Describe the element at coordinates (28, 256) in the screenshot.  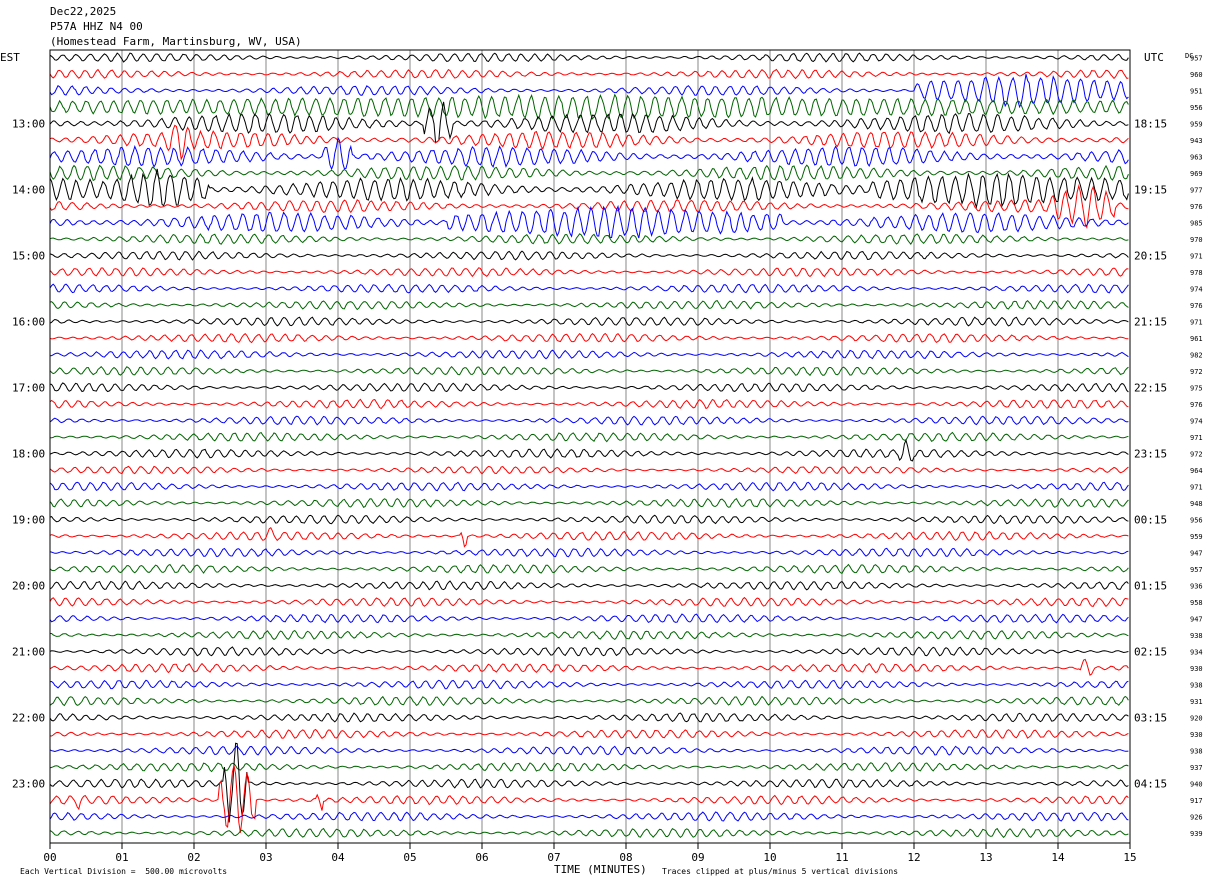
I see `est-hour-label: 15:00` at that location.